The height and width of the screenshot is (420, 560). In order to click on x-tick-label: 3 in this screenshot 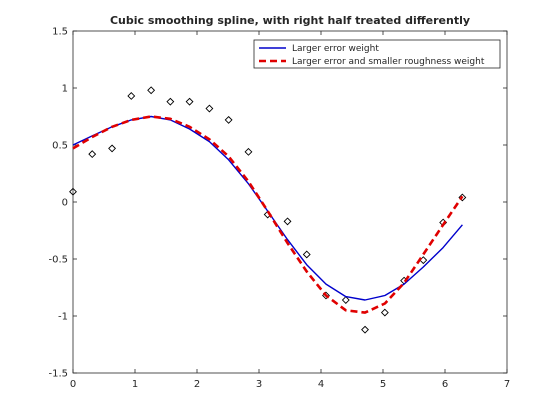, I will do `click(259, 384)`.